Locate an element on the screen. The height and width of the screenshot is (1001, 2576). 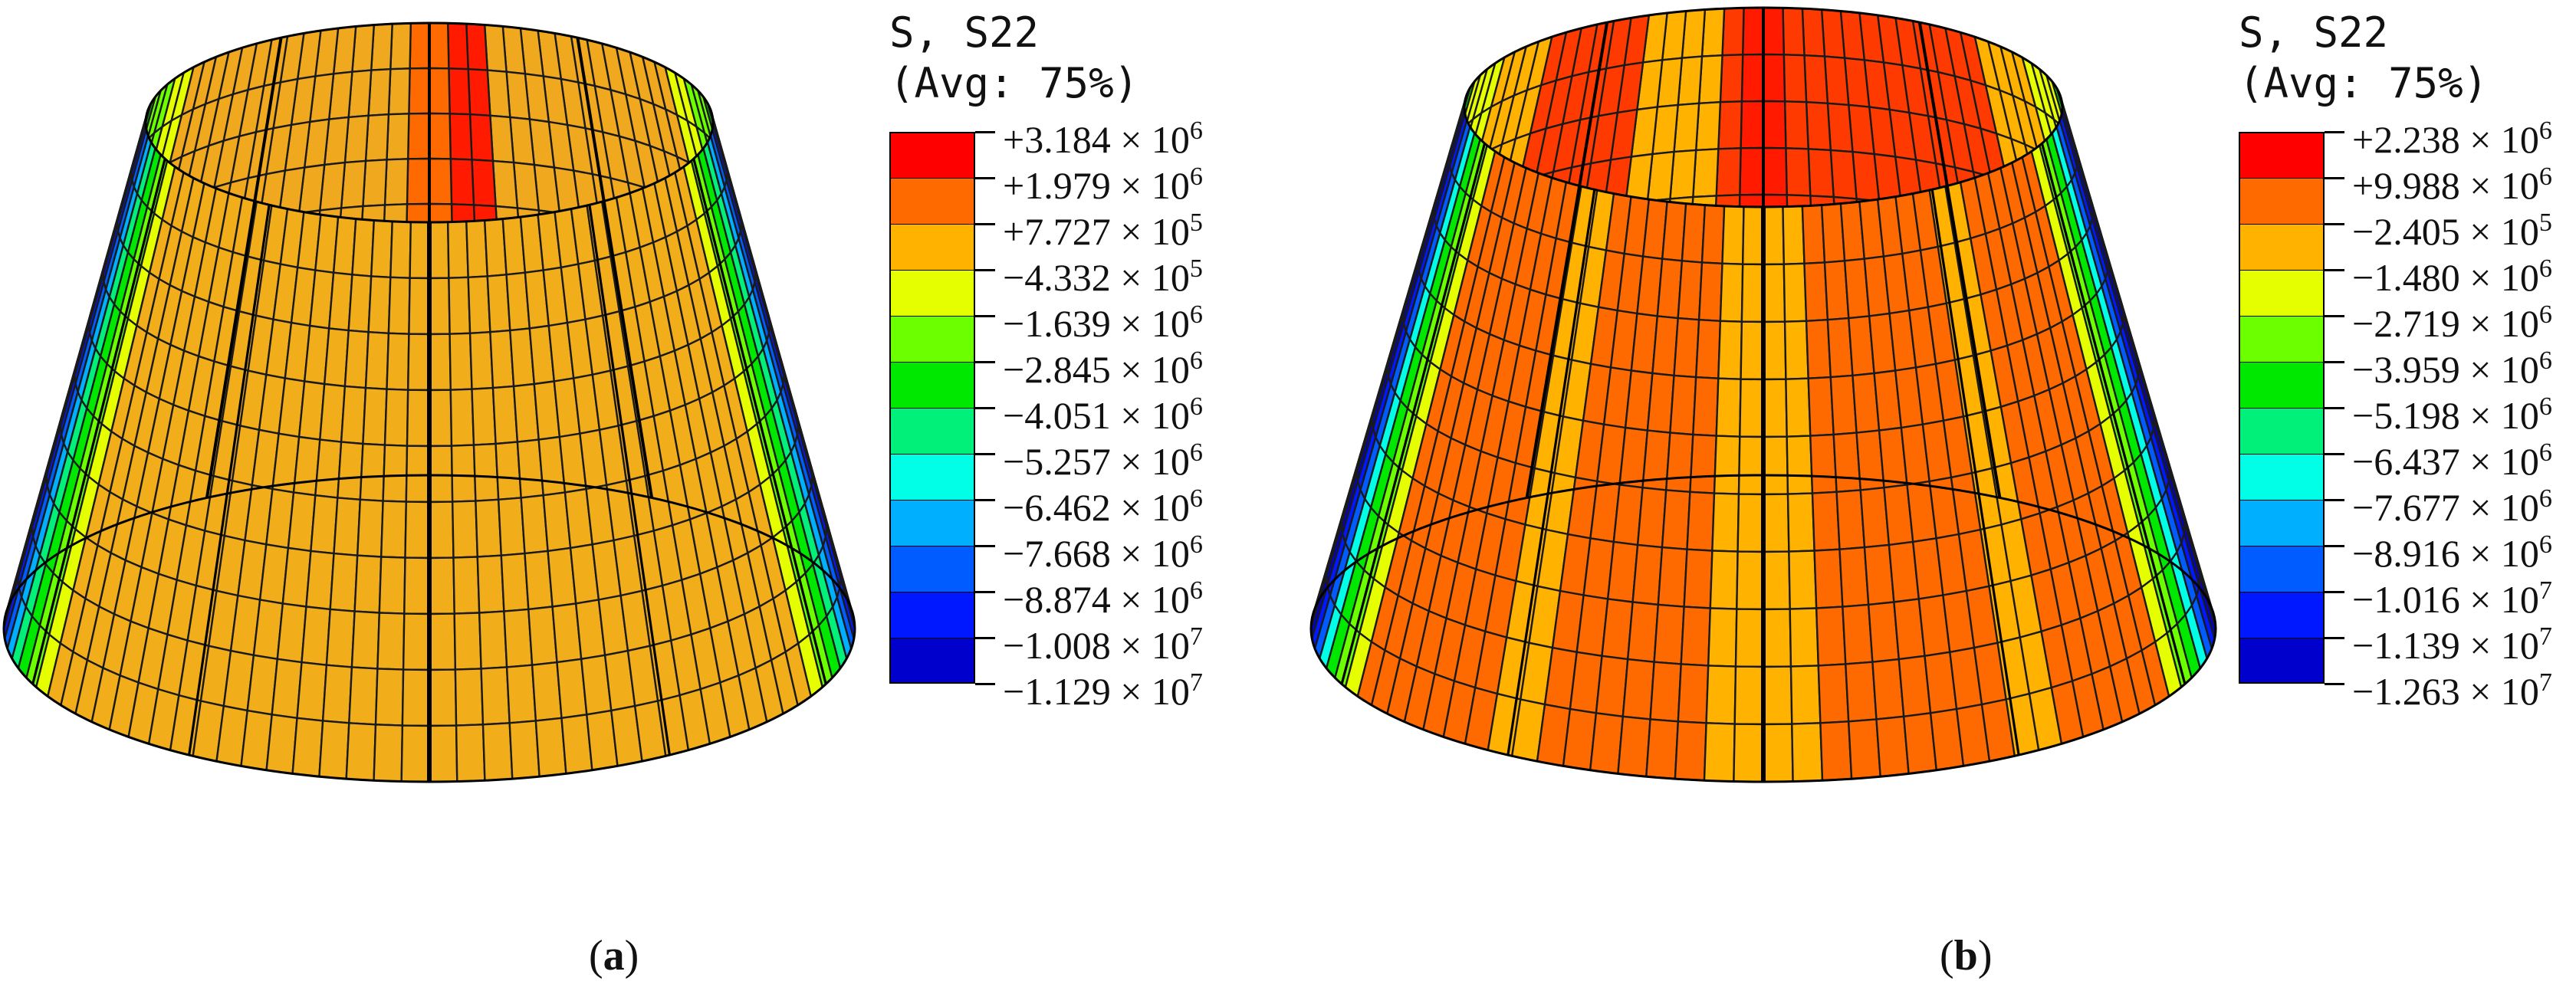
legend-tick-label: −2.845 × 10⁶ is located at coordinates (1103, 368).